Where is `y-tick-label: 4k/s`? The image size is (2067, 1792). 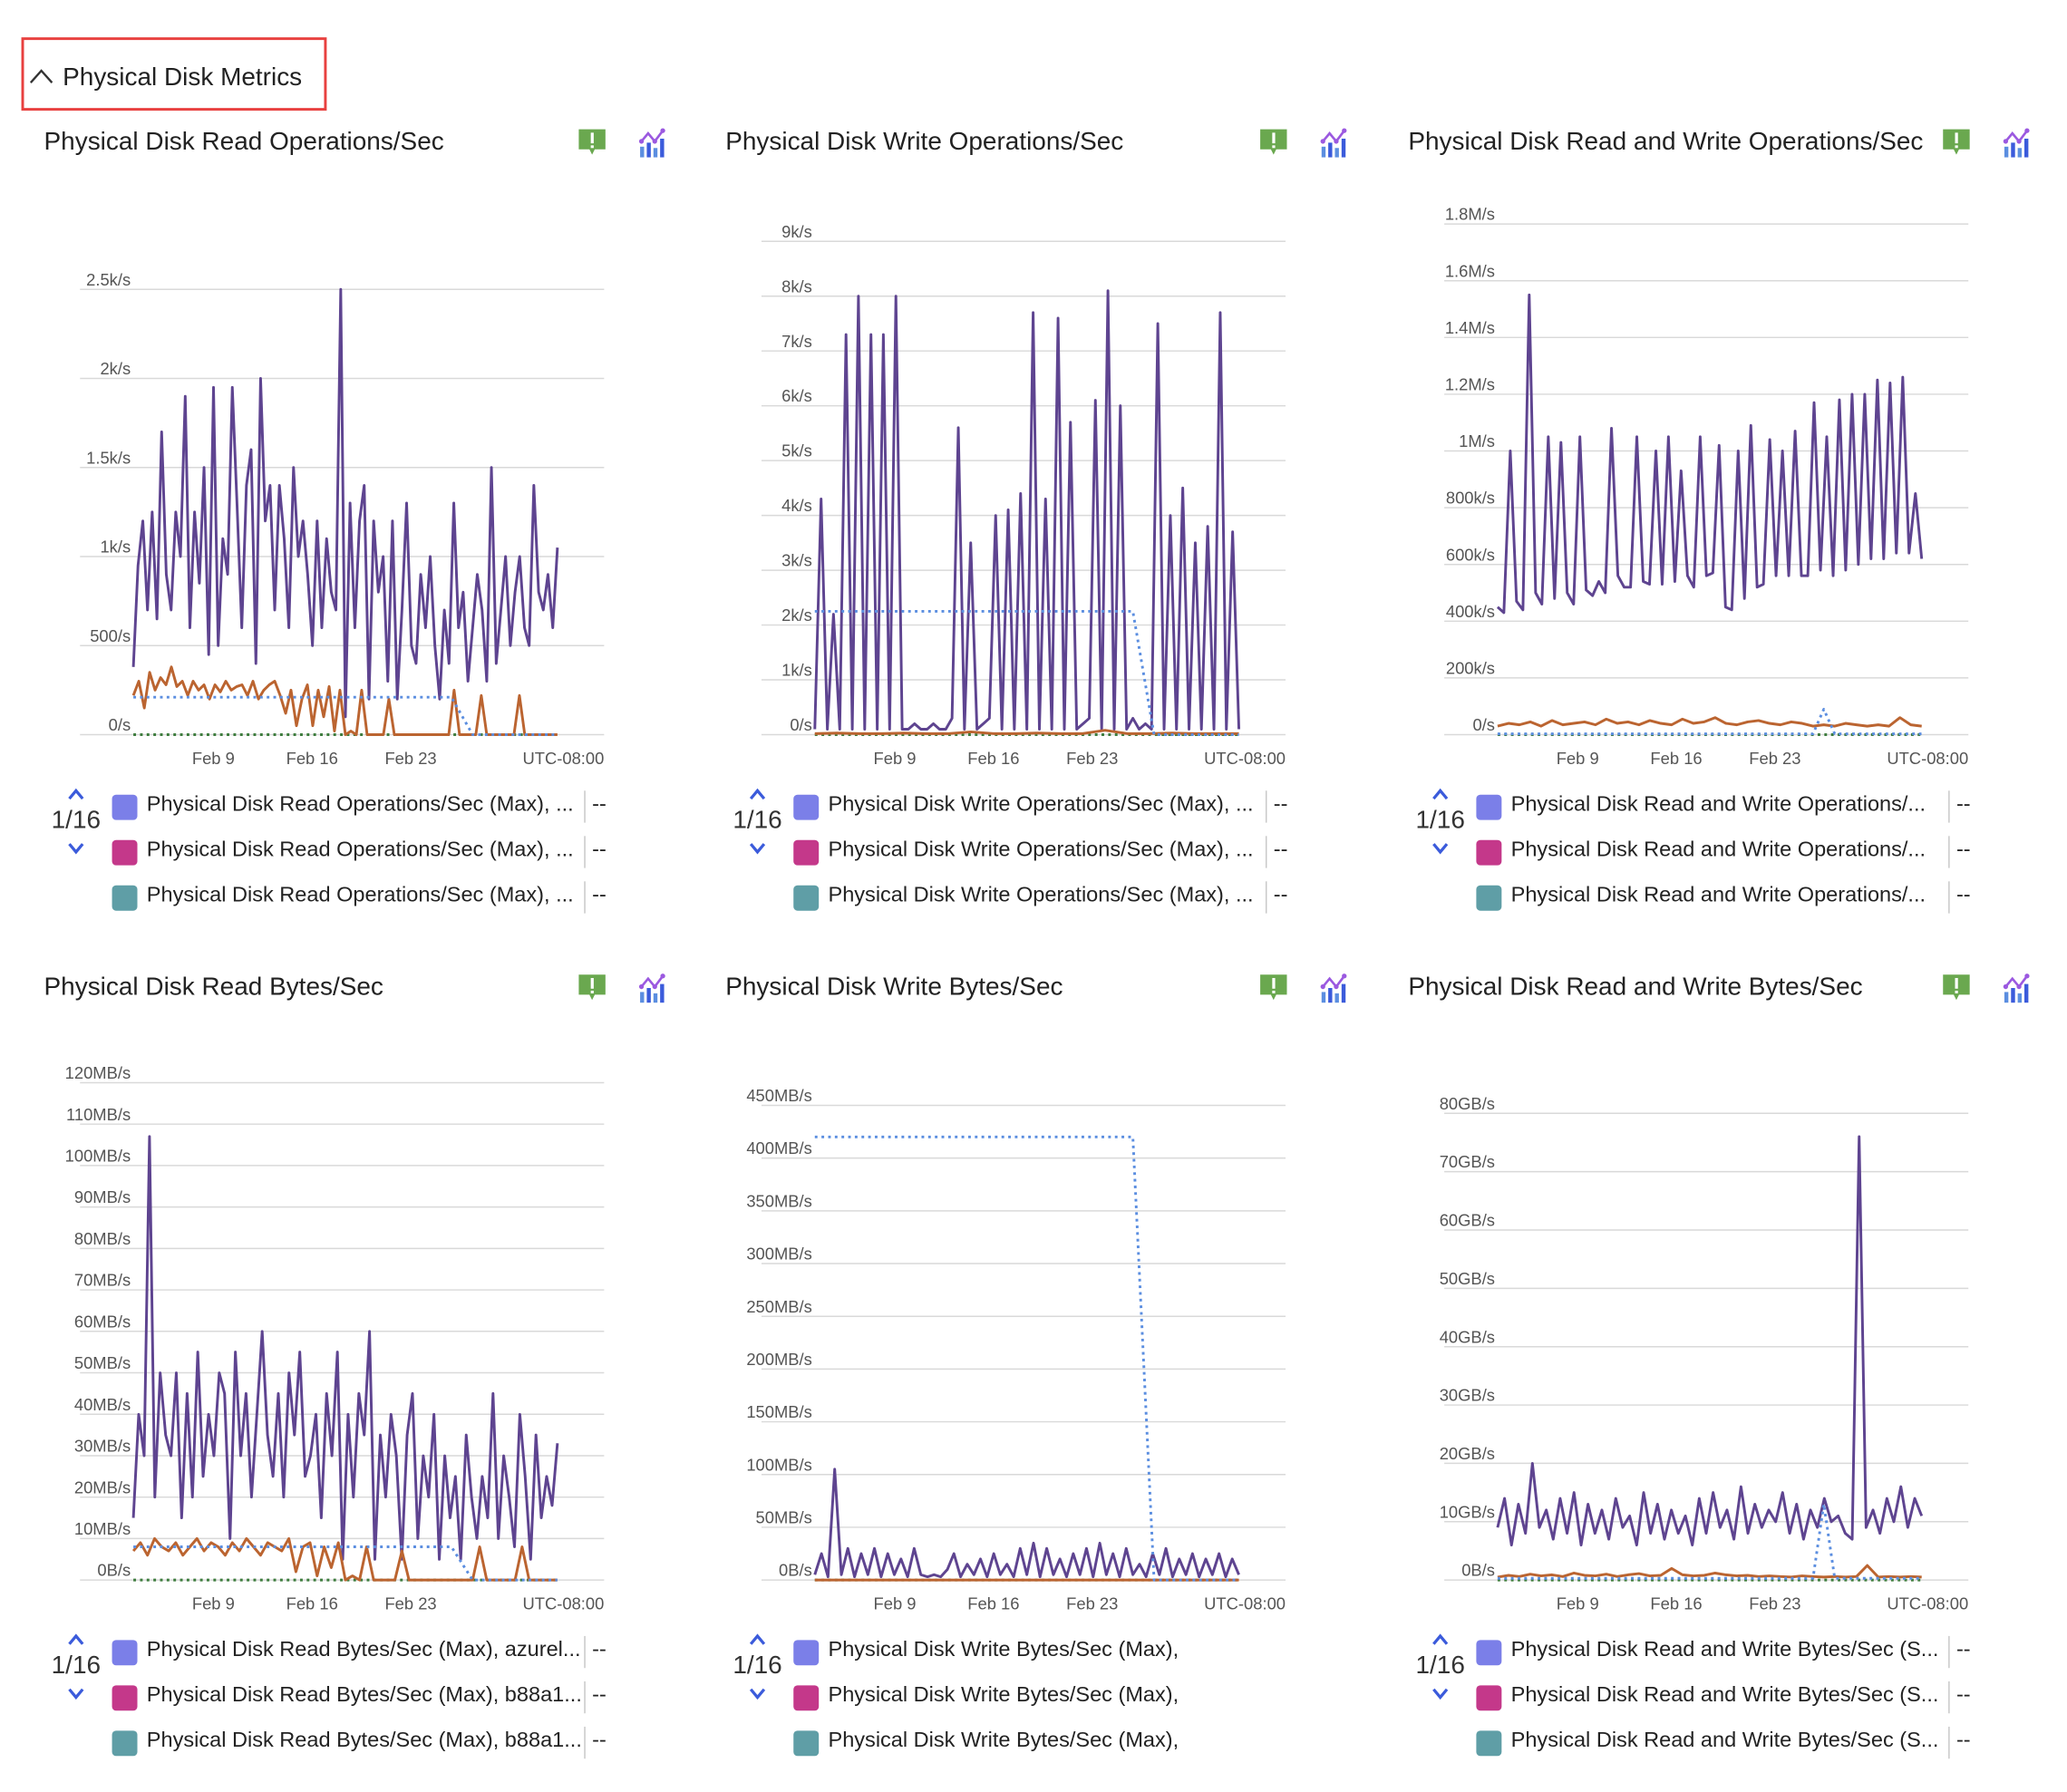
y-tick-label: 4k/s is located at coordinates (796, 506).